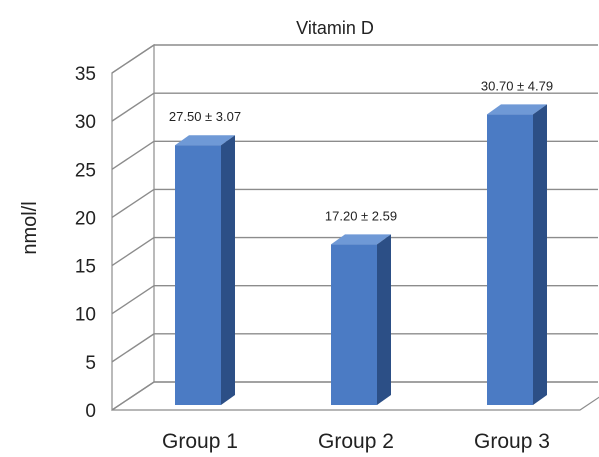 The height and width of the screenshot is (457, 599). Describe the element at coordinates (85, 122) in the screenshot. I see `y-tick-label: 30` at that location.